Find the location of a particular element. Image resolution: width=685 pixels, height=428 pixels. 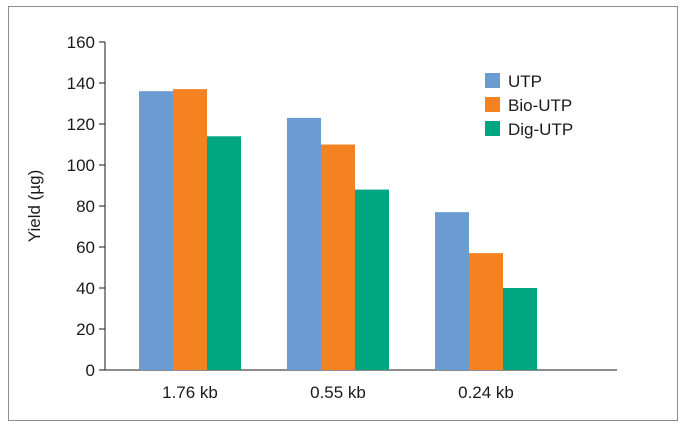

x-tick-label: 0.55 kb is located at coordinates (338, 392).